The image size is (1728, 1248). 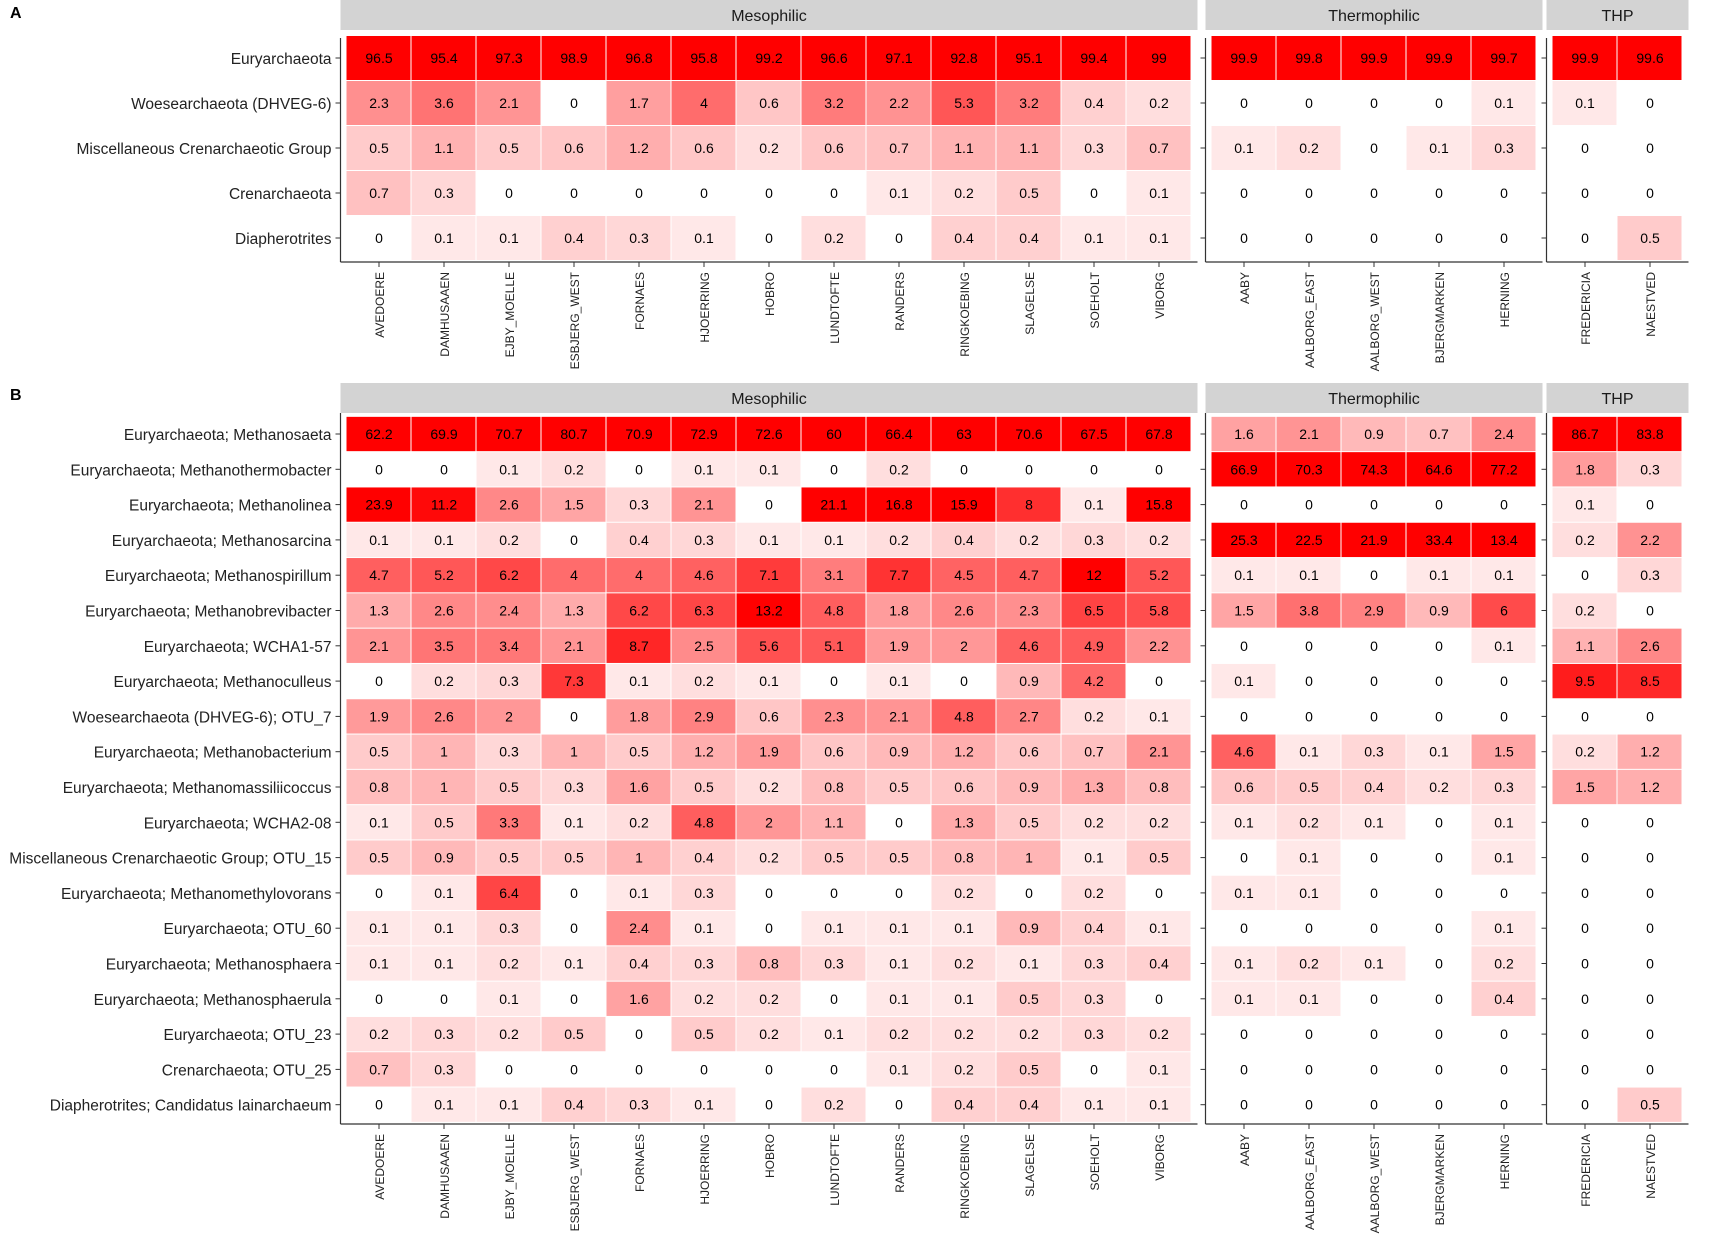 What do you see at coordinates (899, 646) in the screenshot?
I see `cell-value-label: 1.9` at bounding box center [899, 646].